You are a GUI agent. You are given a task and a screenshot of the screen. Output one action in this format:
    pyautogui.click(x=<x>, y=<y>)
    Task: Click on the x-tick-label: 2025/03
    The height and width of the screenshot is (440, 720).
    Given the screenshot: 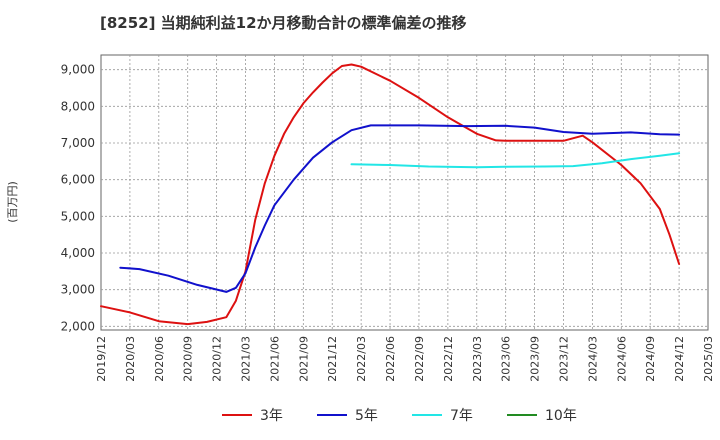 What is the action you would take?
    pyautogui.click(x=708, y=359)
    